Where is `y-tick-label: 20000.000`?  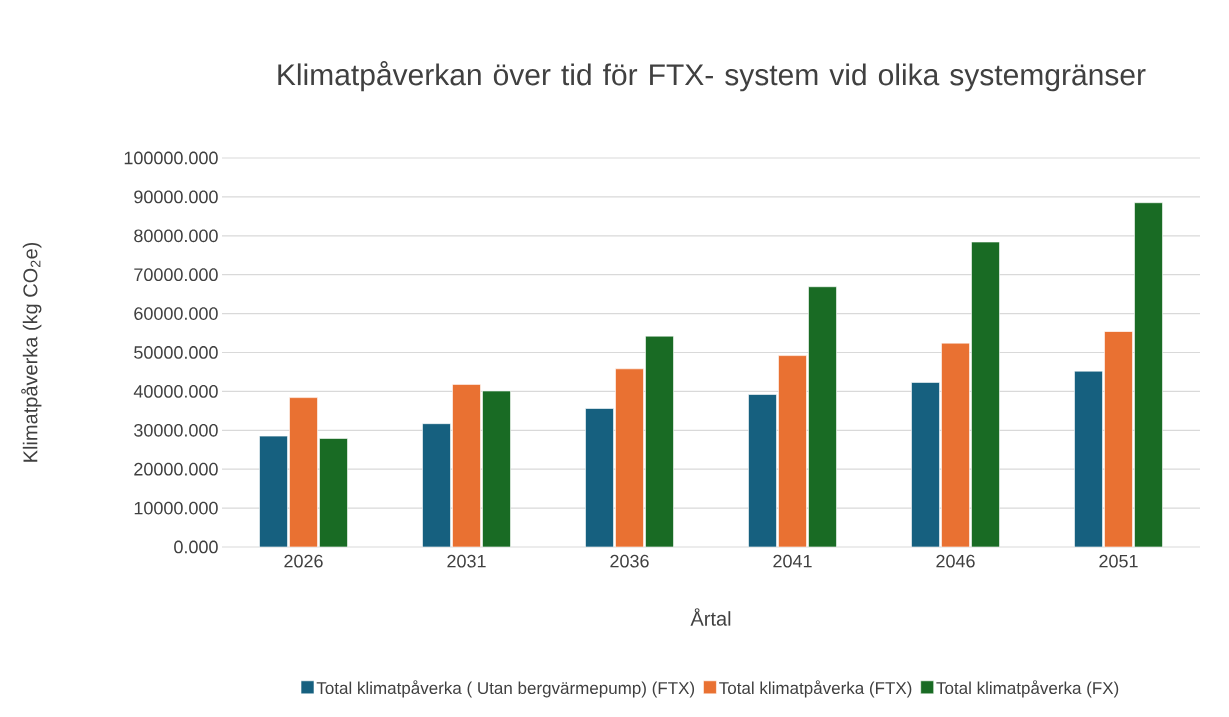 y-tick-label: 20000.000 is located at coordinates (176, 469).